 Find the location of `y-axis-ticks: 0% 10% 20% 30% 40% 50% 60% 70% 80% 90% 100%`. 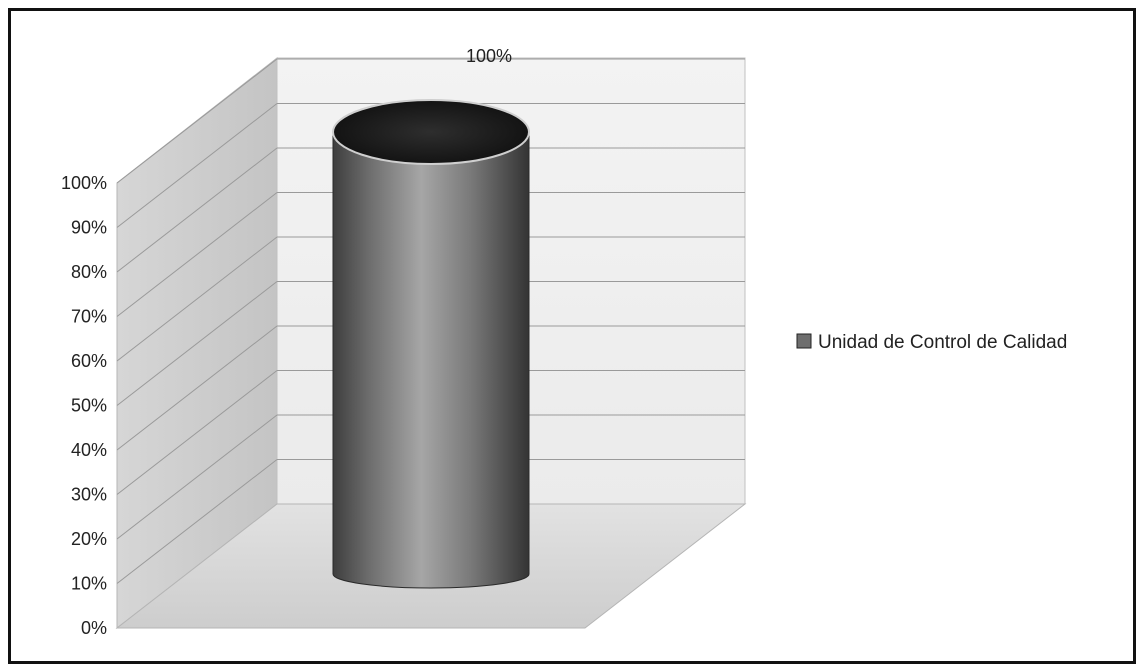

y-axis-ticks: 0% 10% 20% 30% 40% 50% 60% 70% 80% 90% 100% is located at coordinates (84, 405).